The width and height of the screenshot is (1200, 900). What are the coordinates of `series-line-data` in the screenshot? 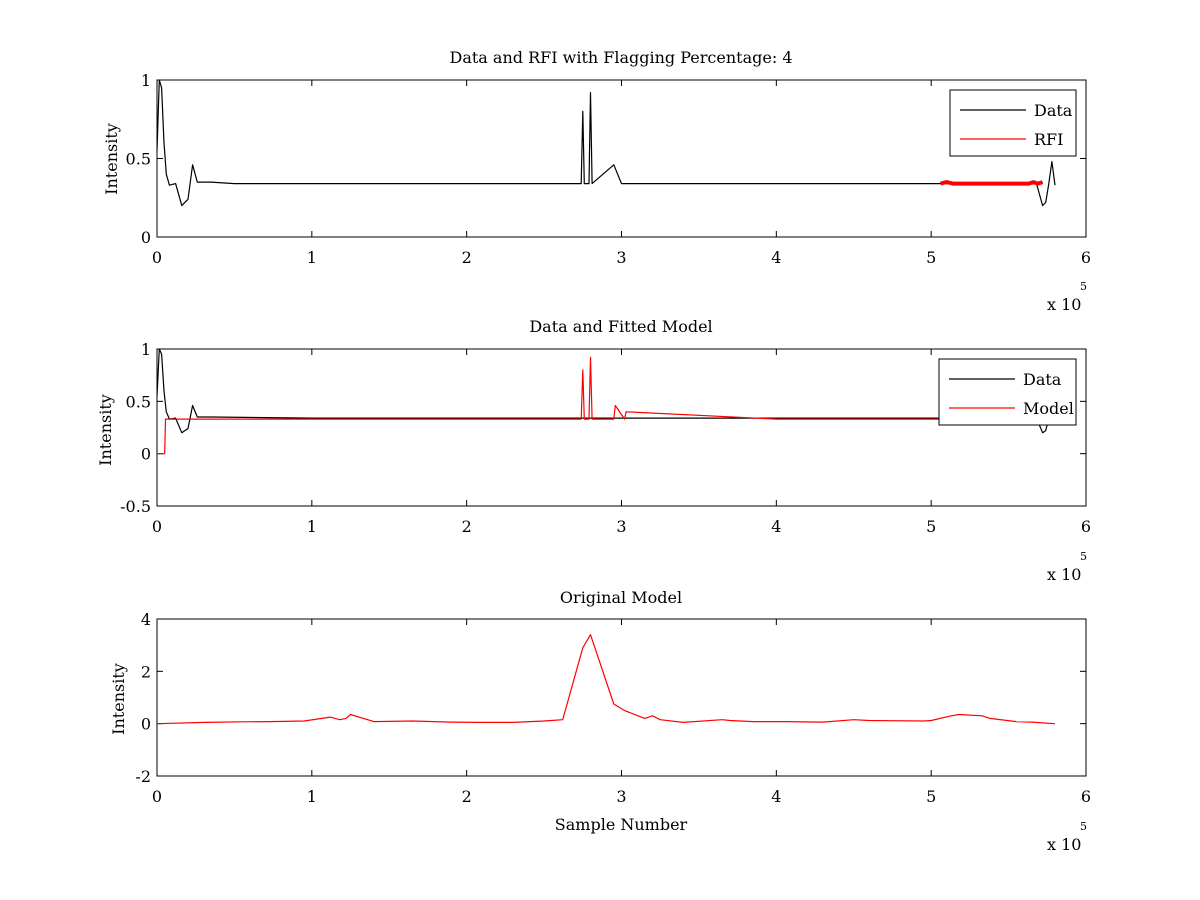 It's located at (606, 391).